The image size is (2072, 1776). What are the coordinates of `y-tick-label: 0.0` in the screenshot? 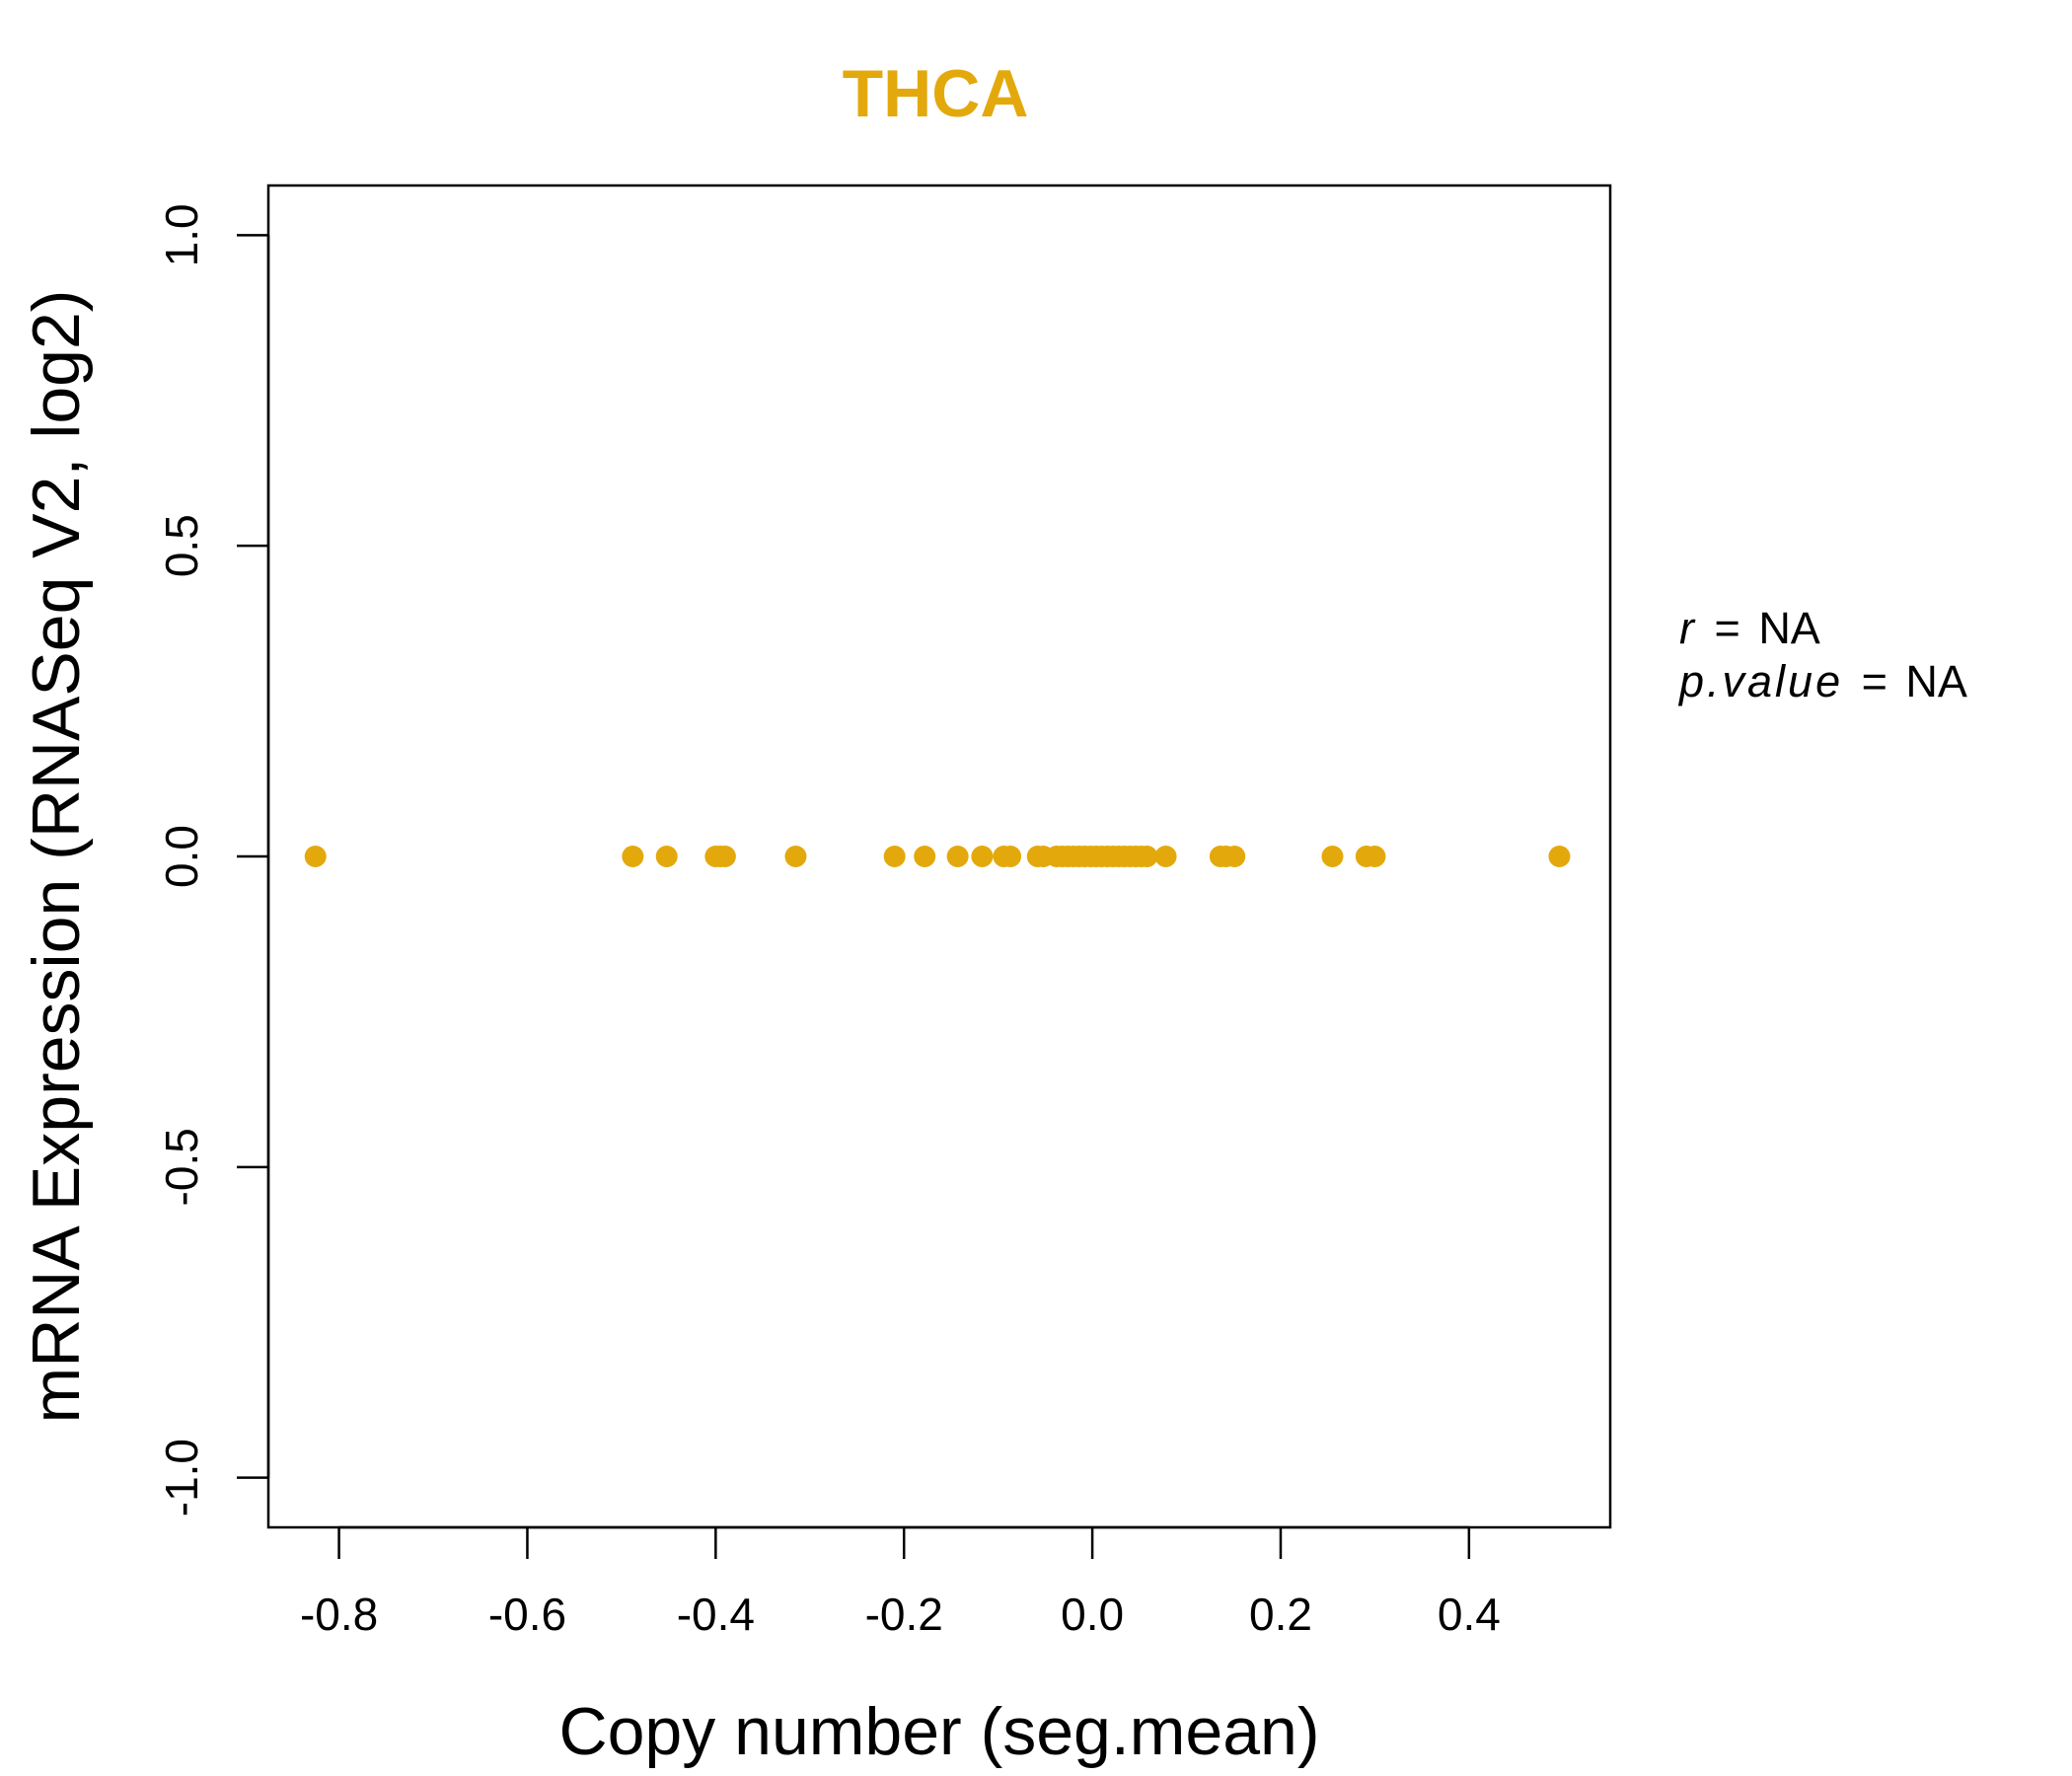 It's located at (181, 857).